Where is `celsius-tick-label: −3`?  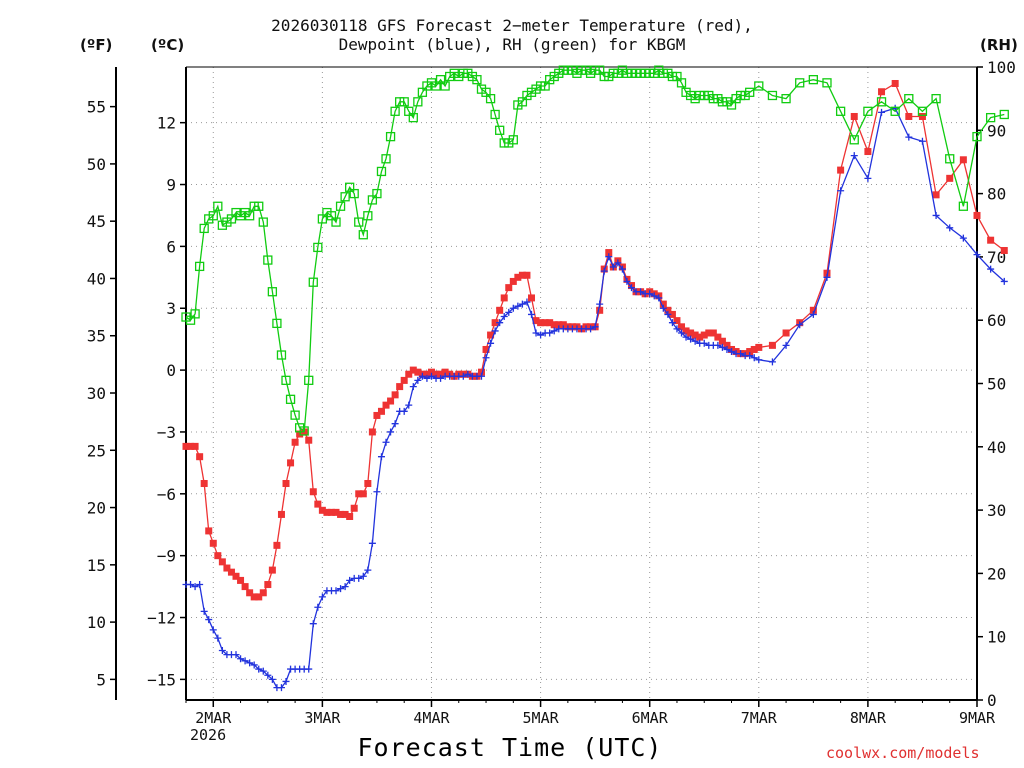 celsius-tick-label: −3 is located at coordinates (166, 432).